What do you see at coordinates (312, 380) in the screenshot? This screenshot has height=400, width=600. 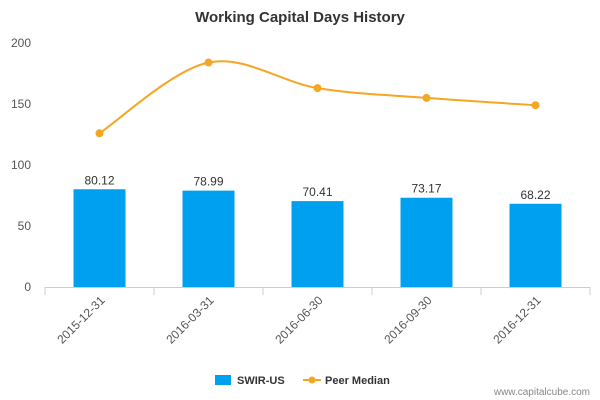 I see `legend-swatch-peer-median-dot` at bounding box center [312, 380].